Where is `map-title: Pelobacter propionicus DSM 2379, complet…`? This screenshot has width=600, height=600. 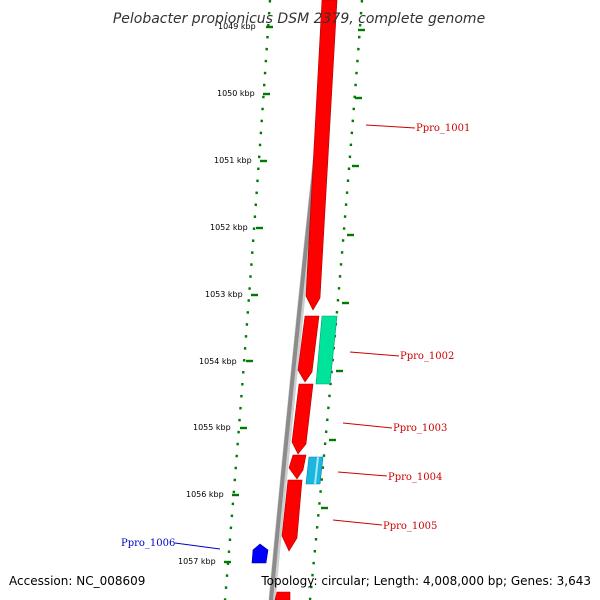
map-title: Pelobacter propionicus DSM 2379, complet… is located at coordinates (299, 19).